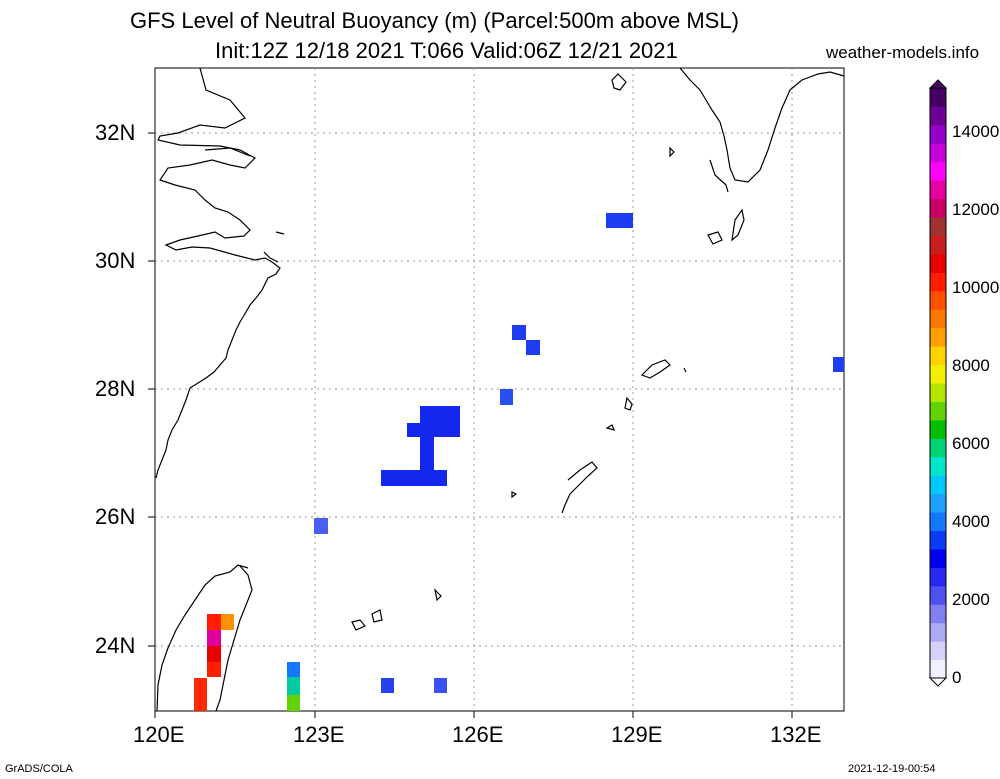 The width and height of the screenshot is (1000, 779). Describe the element at coordinates (115, 260) in the screenshot. I see `lat-label-30n: 30N` at that location.